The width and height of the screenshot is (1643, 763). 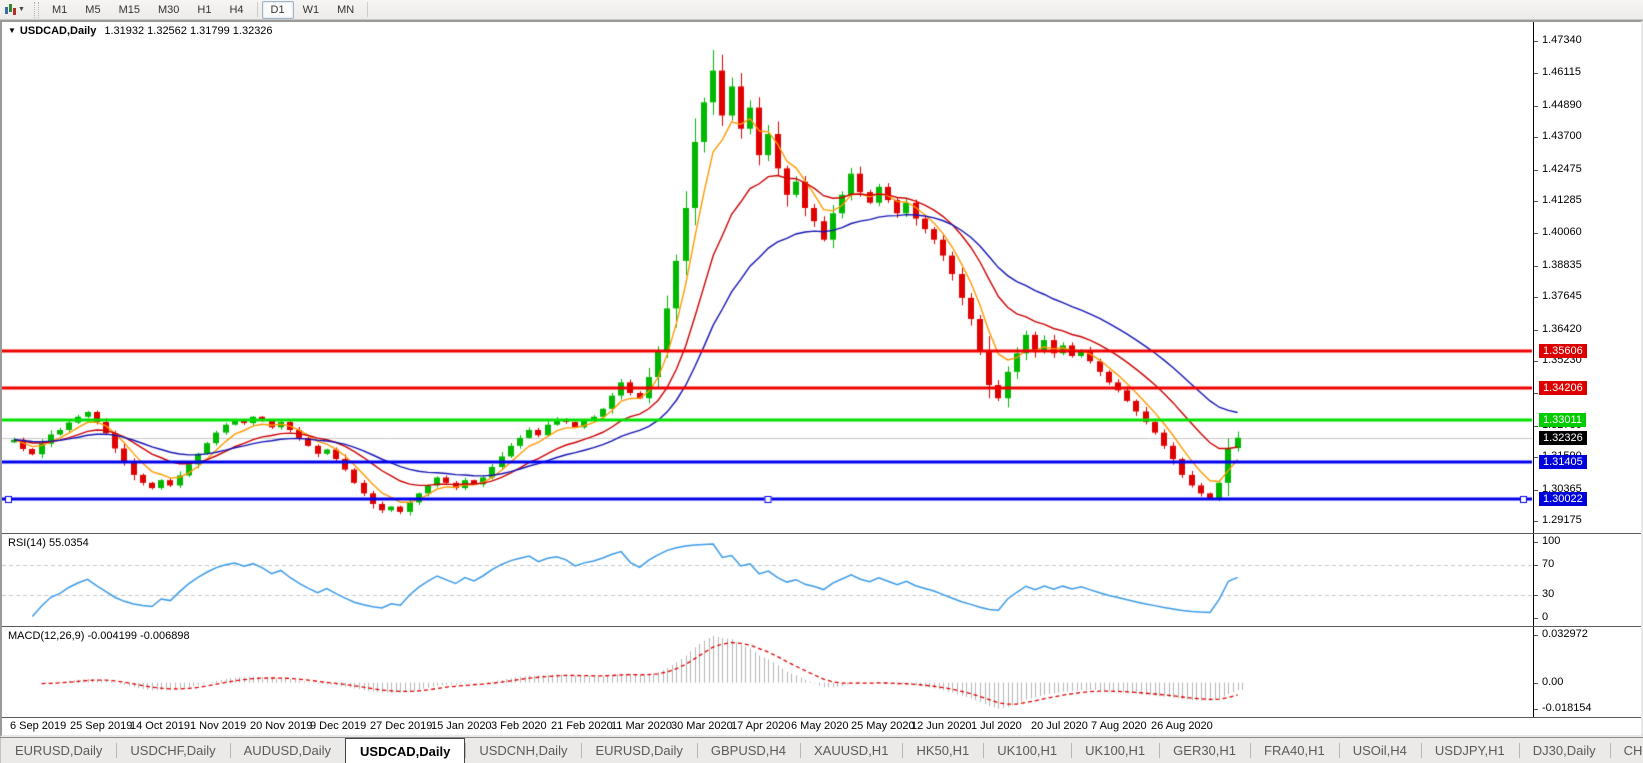 I want to click on chart-tab-usdchf-daily: USDCHF,Daily, so click(x=172, y=750).